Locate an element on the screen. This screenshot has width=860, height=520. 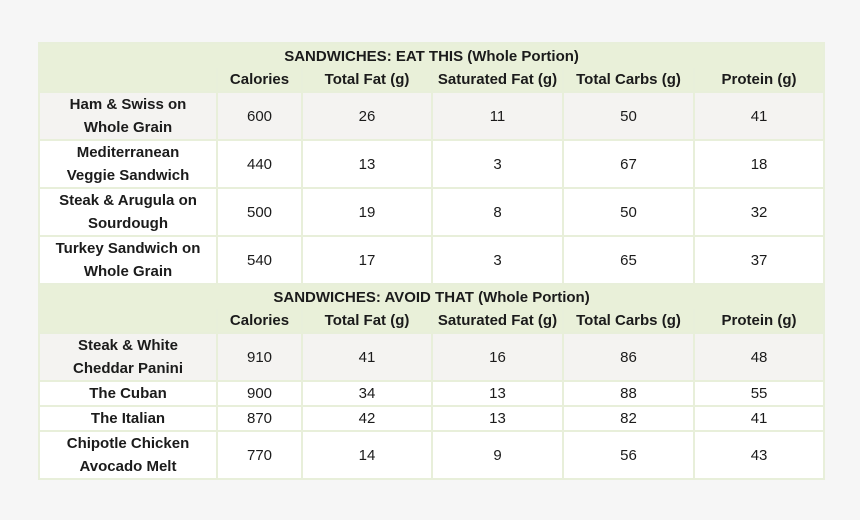
cell-calories: 500 is located at coordinates (259, 212).